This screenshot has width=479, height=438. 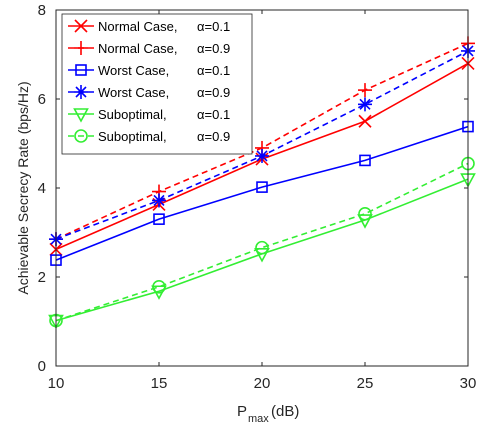 I want to click on y-tick-label-0: 0, so click(x=42, y=366).